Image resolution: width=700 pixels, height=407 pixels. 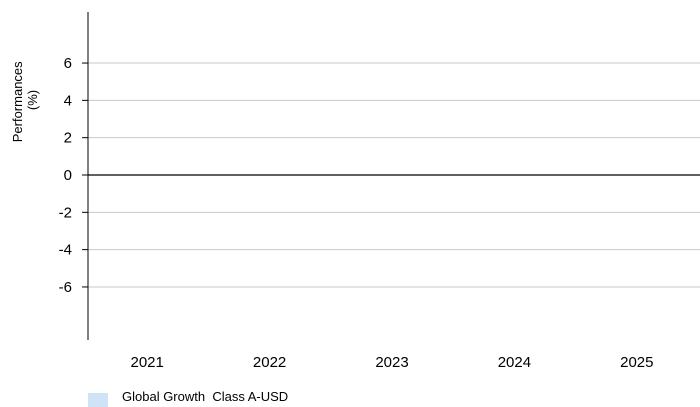 I want to click on x-tick-label: 2025, so click(x=636, y=362).